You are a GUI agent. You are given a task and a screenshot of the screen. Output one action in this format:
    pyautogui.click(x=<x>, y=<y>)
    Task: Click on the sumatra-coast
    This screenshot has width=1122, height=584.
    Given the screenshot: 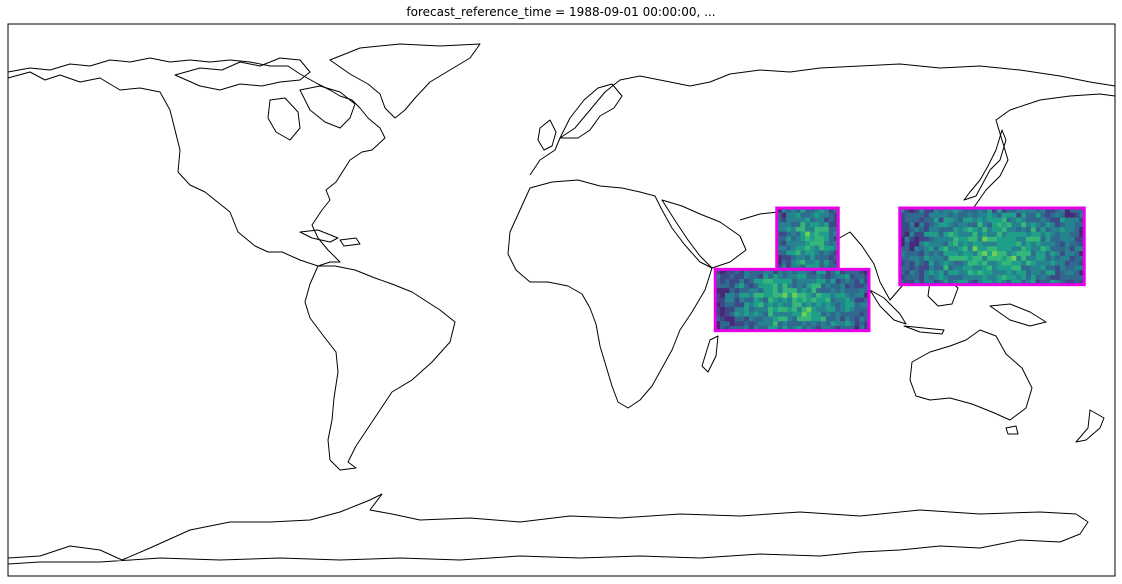 What is the action you would take?
    pyautogui.click(x=888, y=307)
    